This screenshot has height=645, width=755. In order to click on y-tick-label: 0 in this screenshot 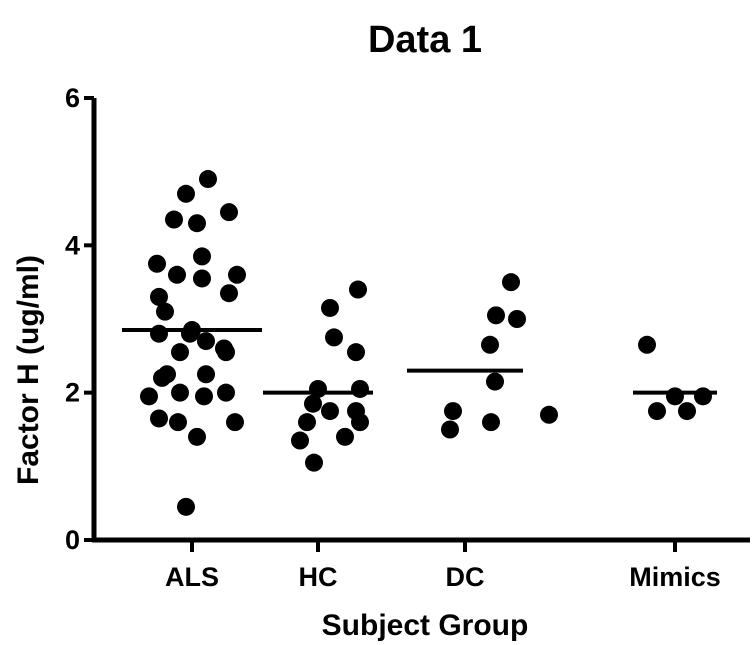, I will do `click(72, 540)`.